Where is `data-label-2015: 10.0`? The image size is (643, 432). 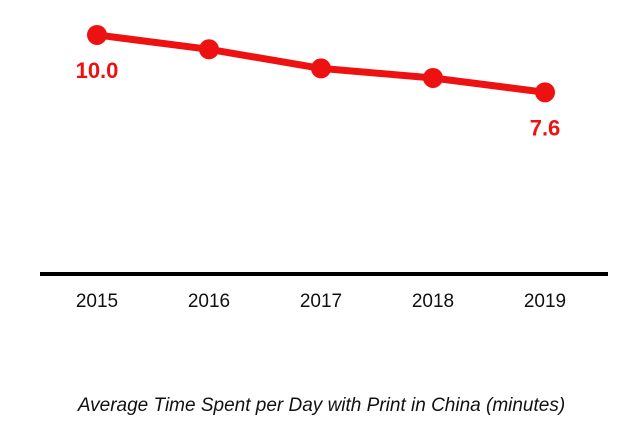 data-label-2015: 10.0 is located at coordinates (97, 70).